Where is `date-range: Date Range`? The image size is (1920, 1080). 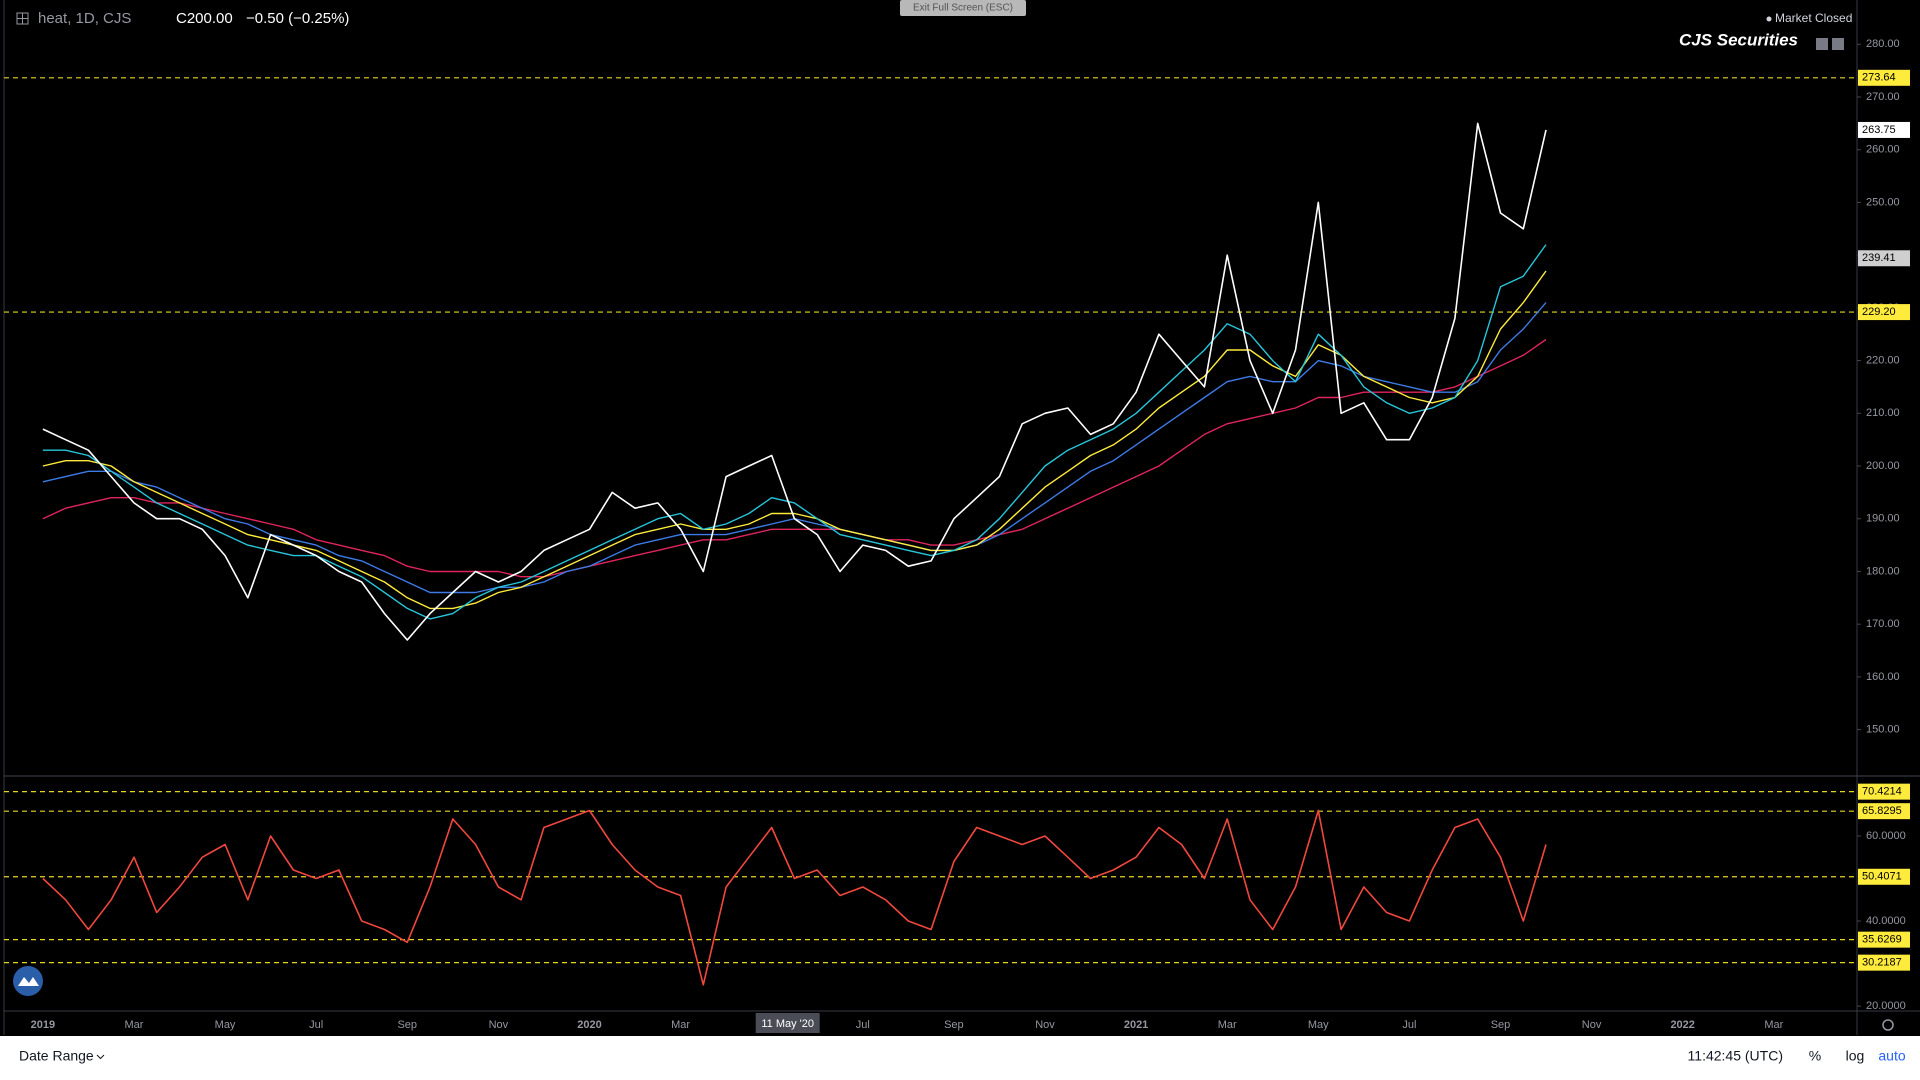
date-range: Date Range is located at coordinates (56, 1056).